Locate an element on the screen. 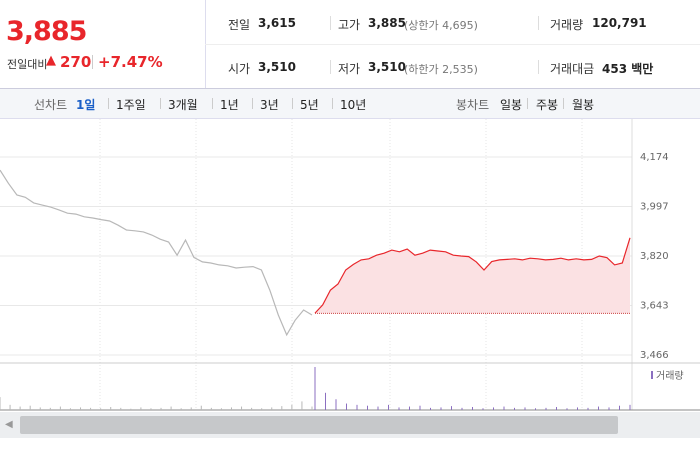  info-label: 시가 is located at coordinates (239, 69).